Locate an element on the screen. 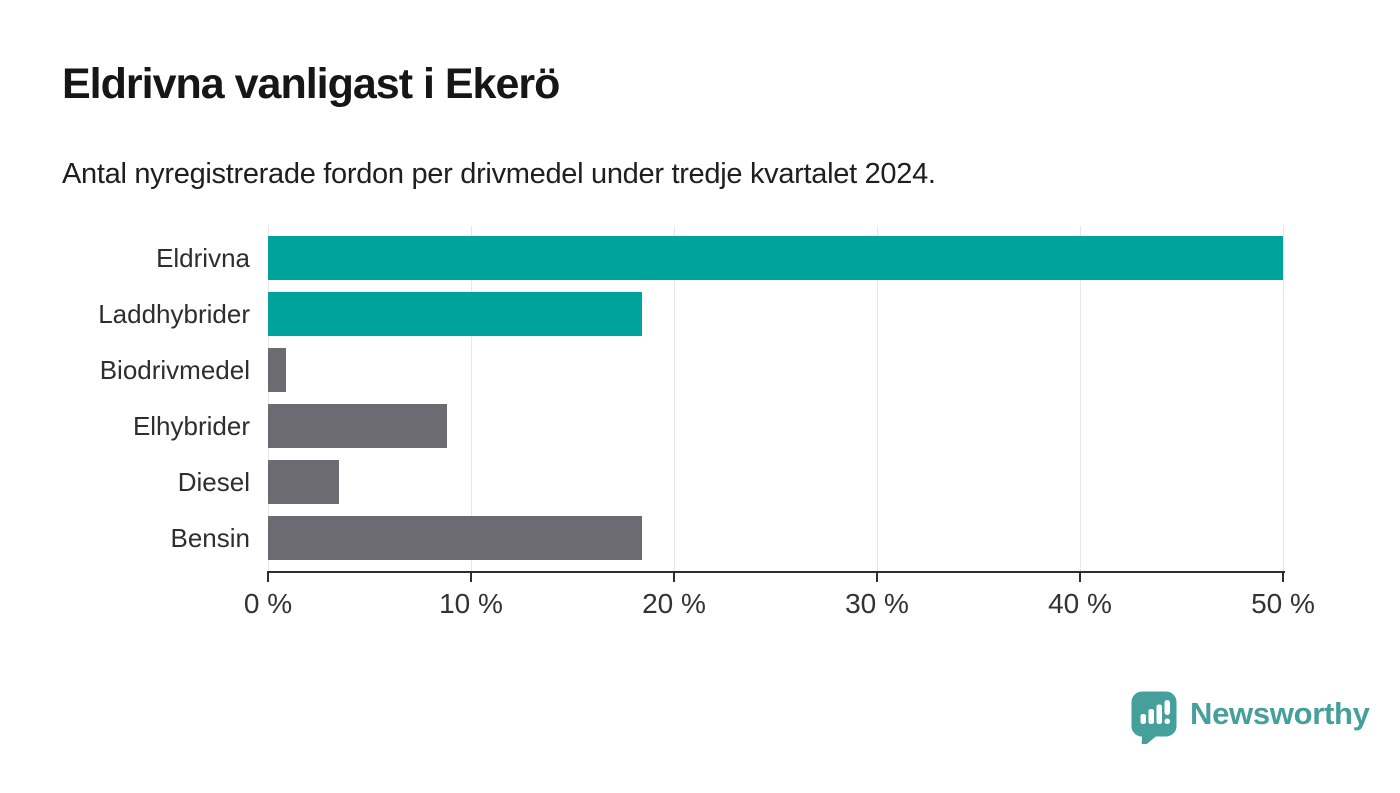 This screenshot has width=1400, height=793. chart-title: Eldrivna vanligast i Ekerö is located at coordinates (311, 84).